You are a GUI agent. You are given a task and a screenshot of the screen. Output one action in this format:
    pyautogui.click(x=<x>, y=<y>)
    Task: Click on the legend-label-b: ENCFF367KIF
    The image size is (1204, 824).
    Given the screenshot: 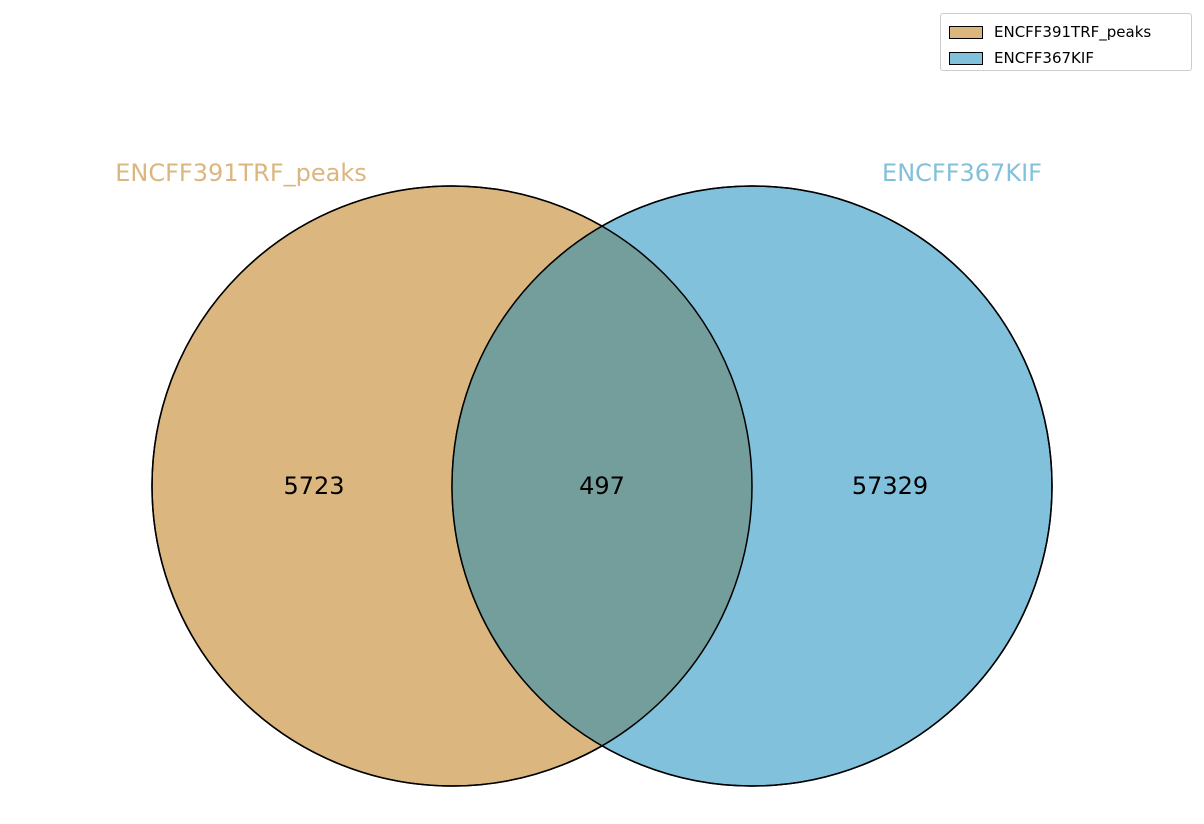 What is the action you would take?
    pyautogui.click(x=1044, y=58)
    